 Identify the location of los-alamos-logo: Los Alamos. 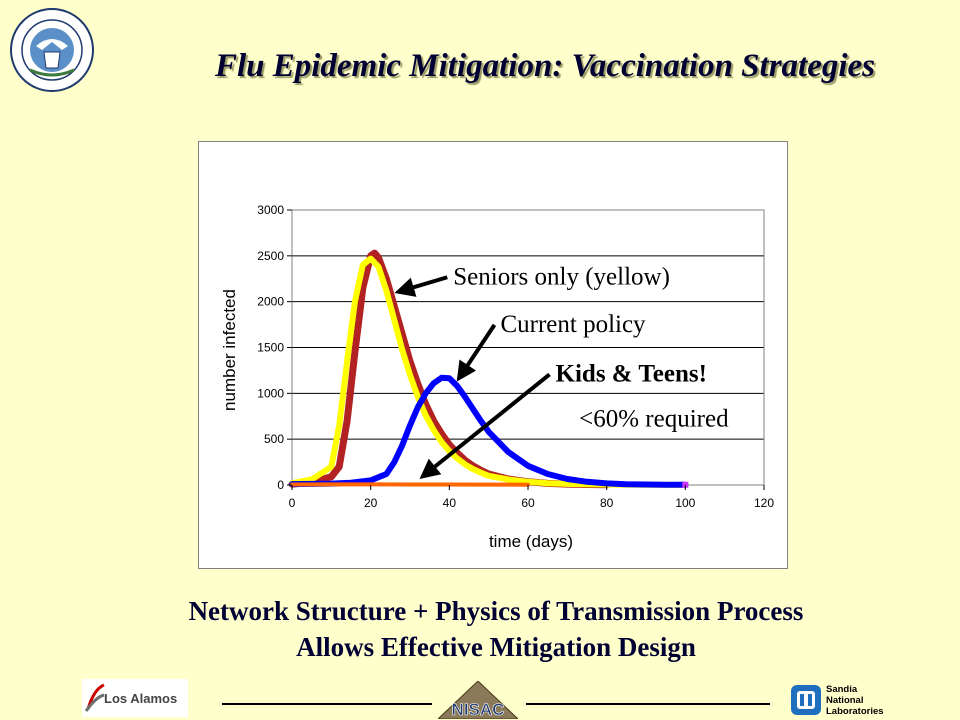
(135, 698).